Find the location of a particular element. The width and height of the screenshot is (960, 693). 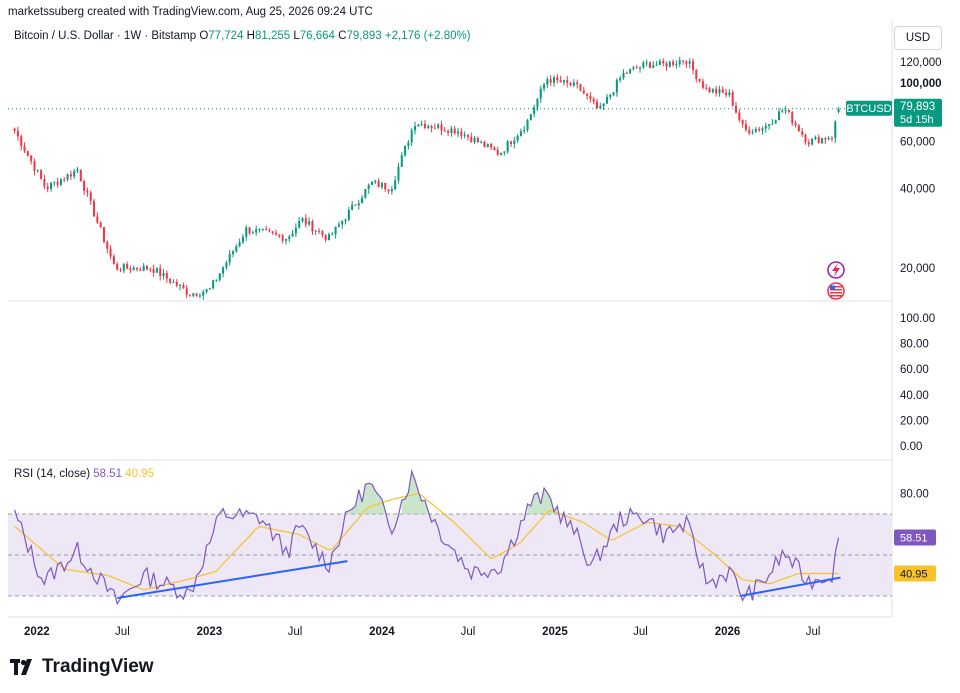

rsi-legend: RSI (14, close) 58.51 40.95 is located at coordinates (84, 474).